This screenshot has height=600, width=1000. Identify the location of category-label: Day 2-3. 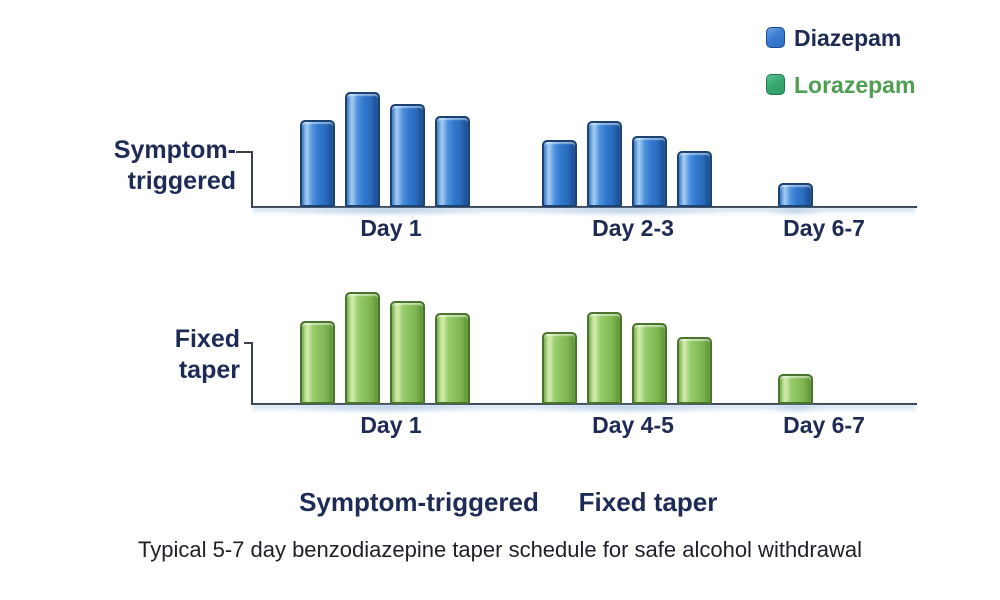
(633, 228).